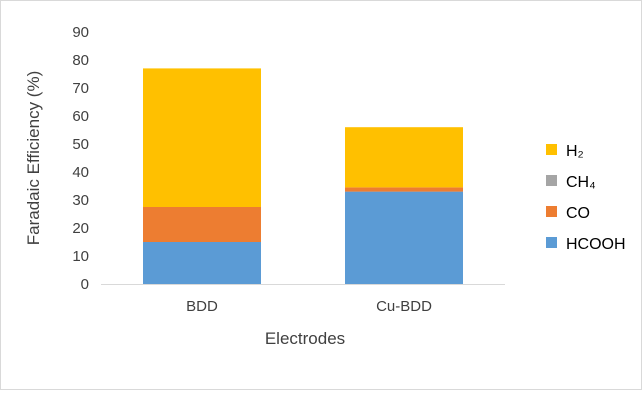 This screenshot has height=394, width=642. Describe the element at coordinates (404, 306) in the screenshot. I see `x-tick-label: Cu-BDD` at that location.